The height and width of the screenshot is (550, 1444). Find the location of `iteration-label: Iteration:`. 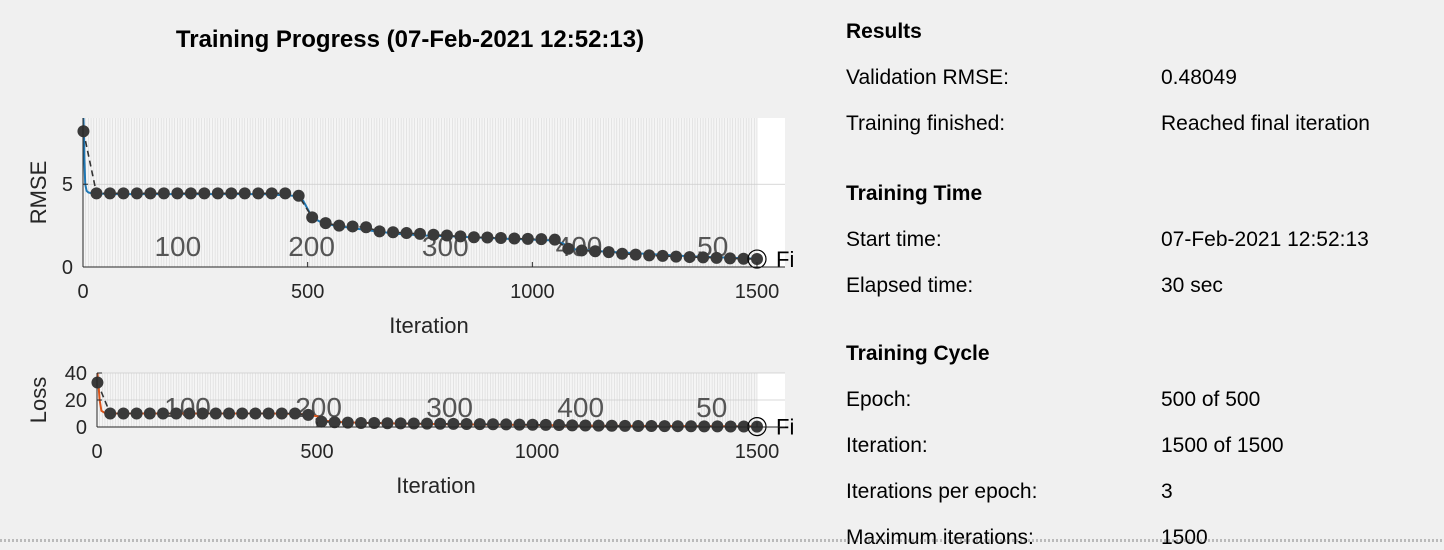

iteration-label: Iteration: is located at coordinates (887, 445).